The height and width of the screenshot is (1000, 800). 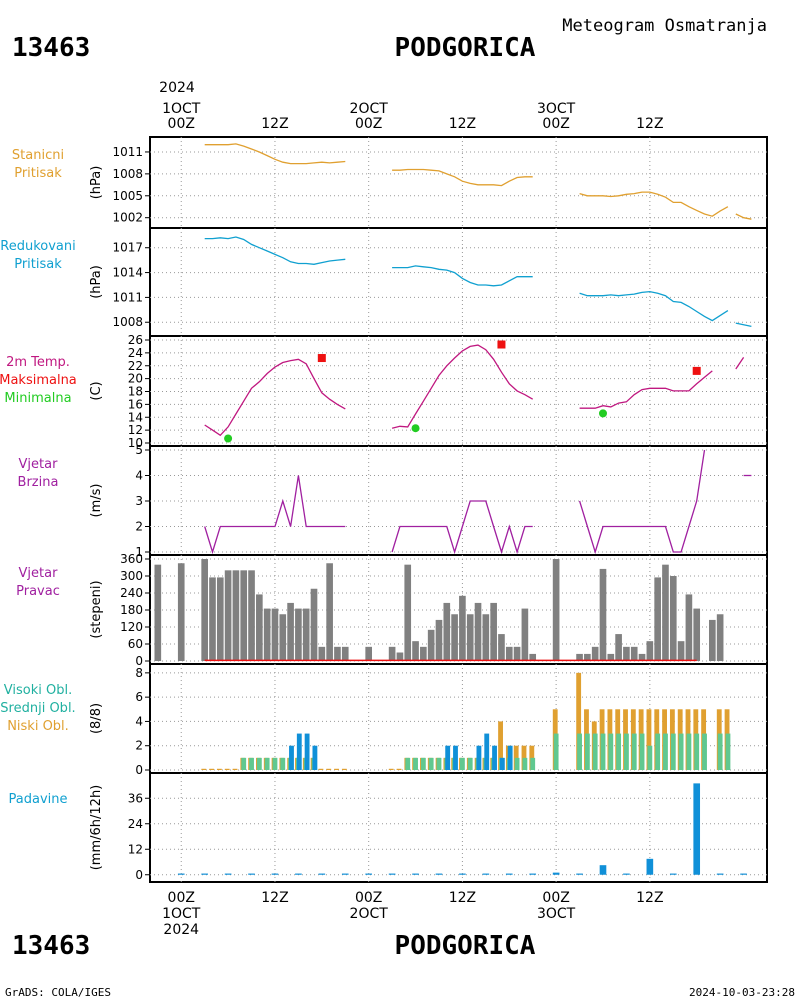 I want to click on bottom-time-label: 12Z, so click(x=274, y=898).